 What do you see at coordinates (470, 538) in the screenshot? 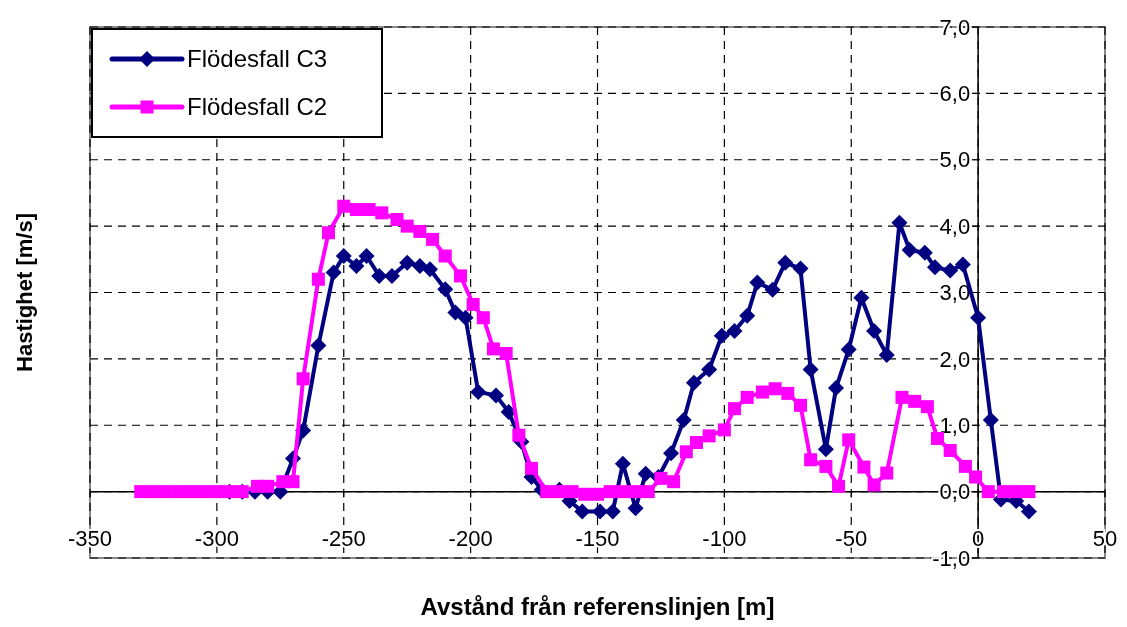
I see `x-tick-label: -200` at bounding box center [470, 538].